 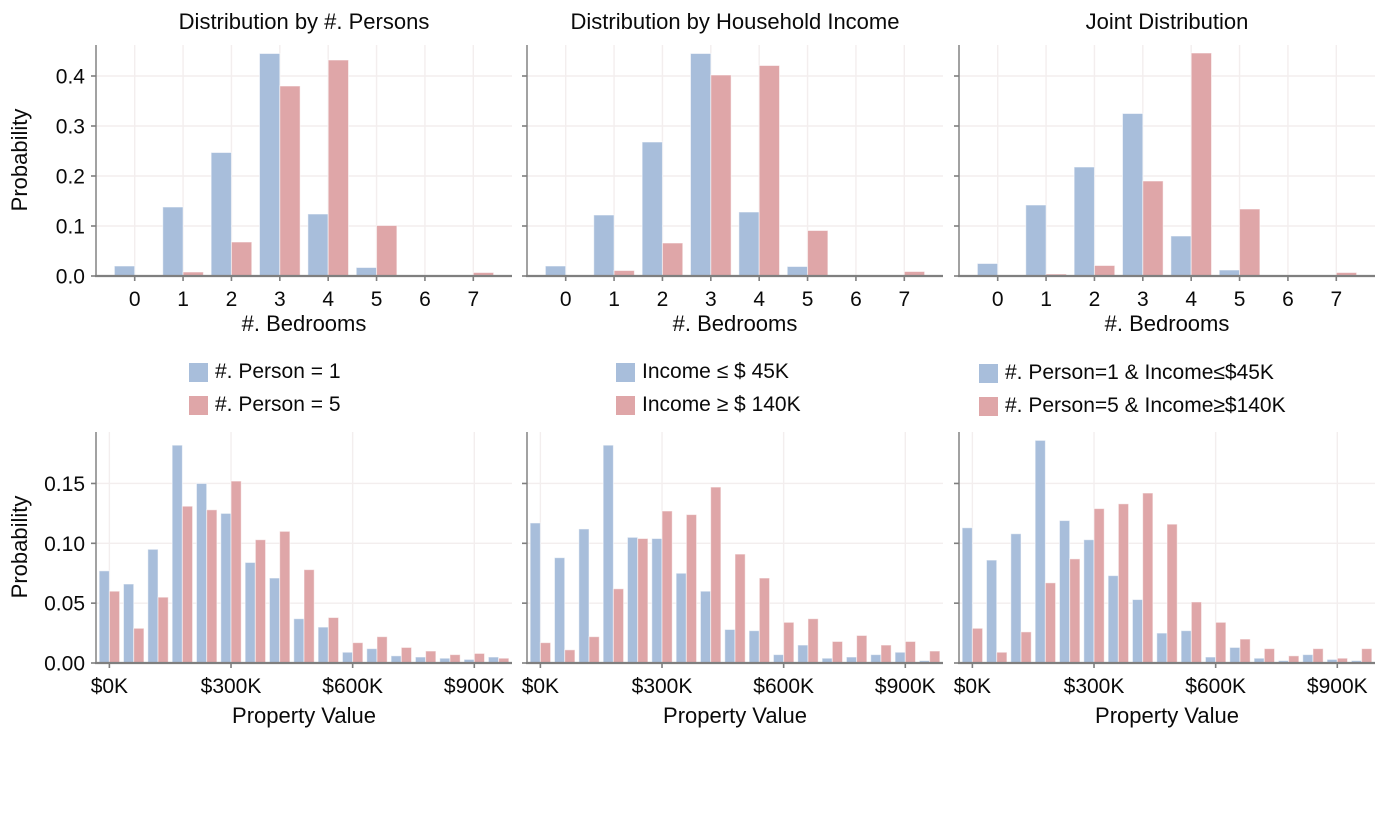 What do you see at coordinates (1336, 299) in the screenshot?
I see `tick-label: 7` at bounding box center [1336, 299].